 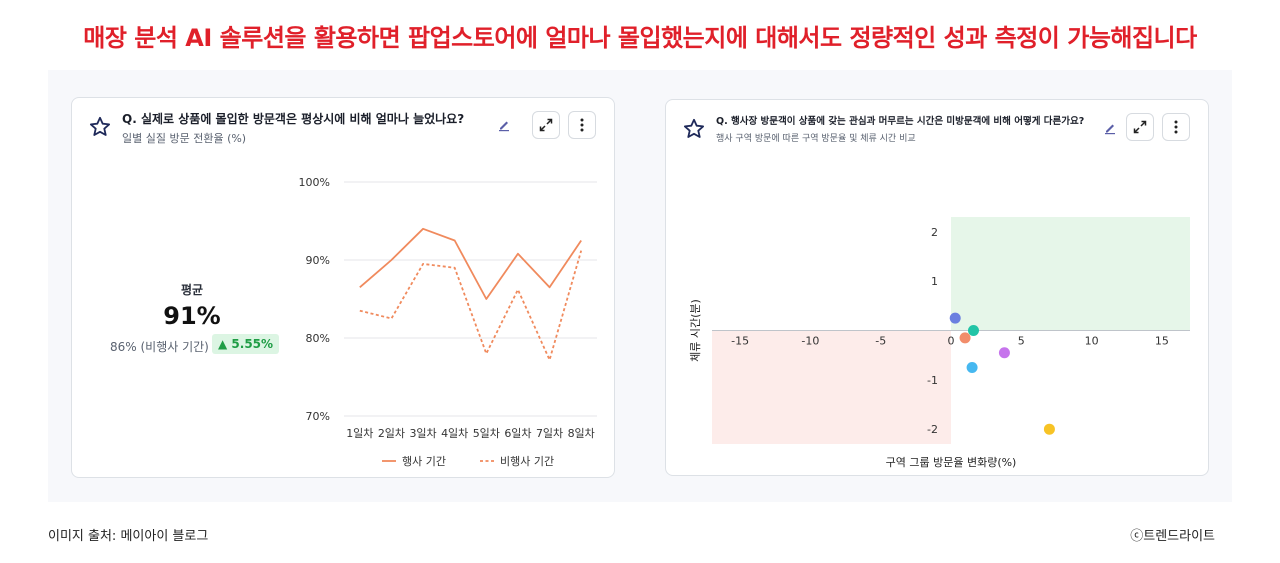 What do you see at coordinates (932, 429) in the screenshot?
I see `y-tick-label: -2` at bounding box center [932, 429].